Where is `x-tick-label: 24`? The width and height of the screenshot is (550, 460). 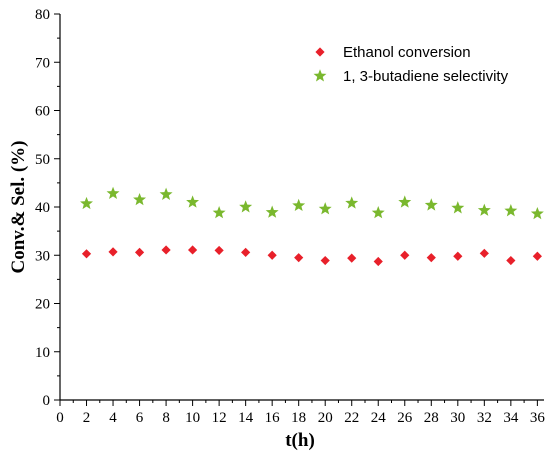
x-tick-label: 24 is located at coordinates (379, 418).